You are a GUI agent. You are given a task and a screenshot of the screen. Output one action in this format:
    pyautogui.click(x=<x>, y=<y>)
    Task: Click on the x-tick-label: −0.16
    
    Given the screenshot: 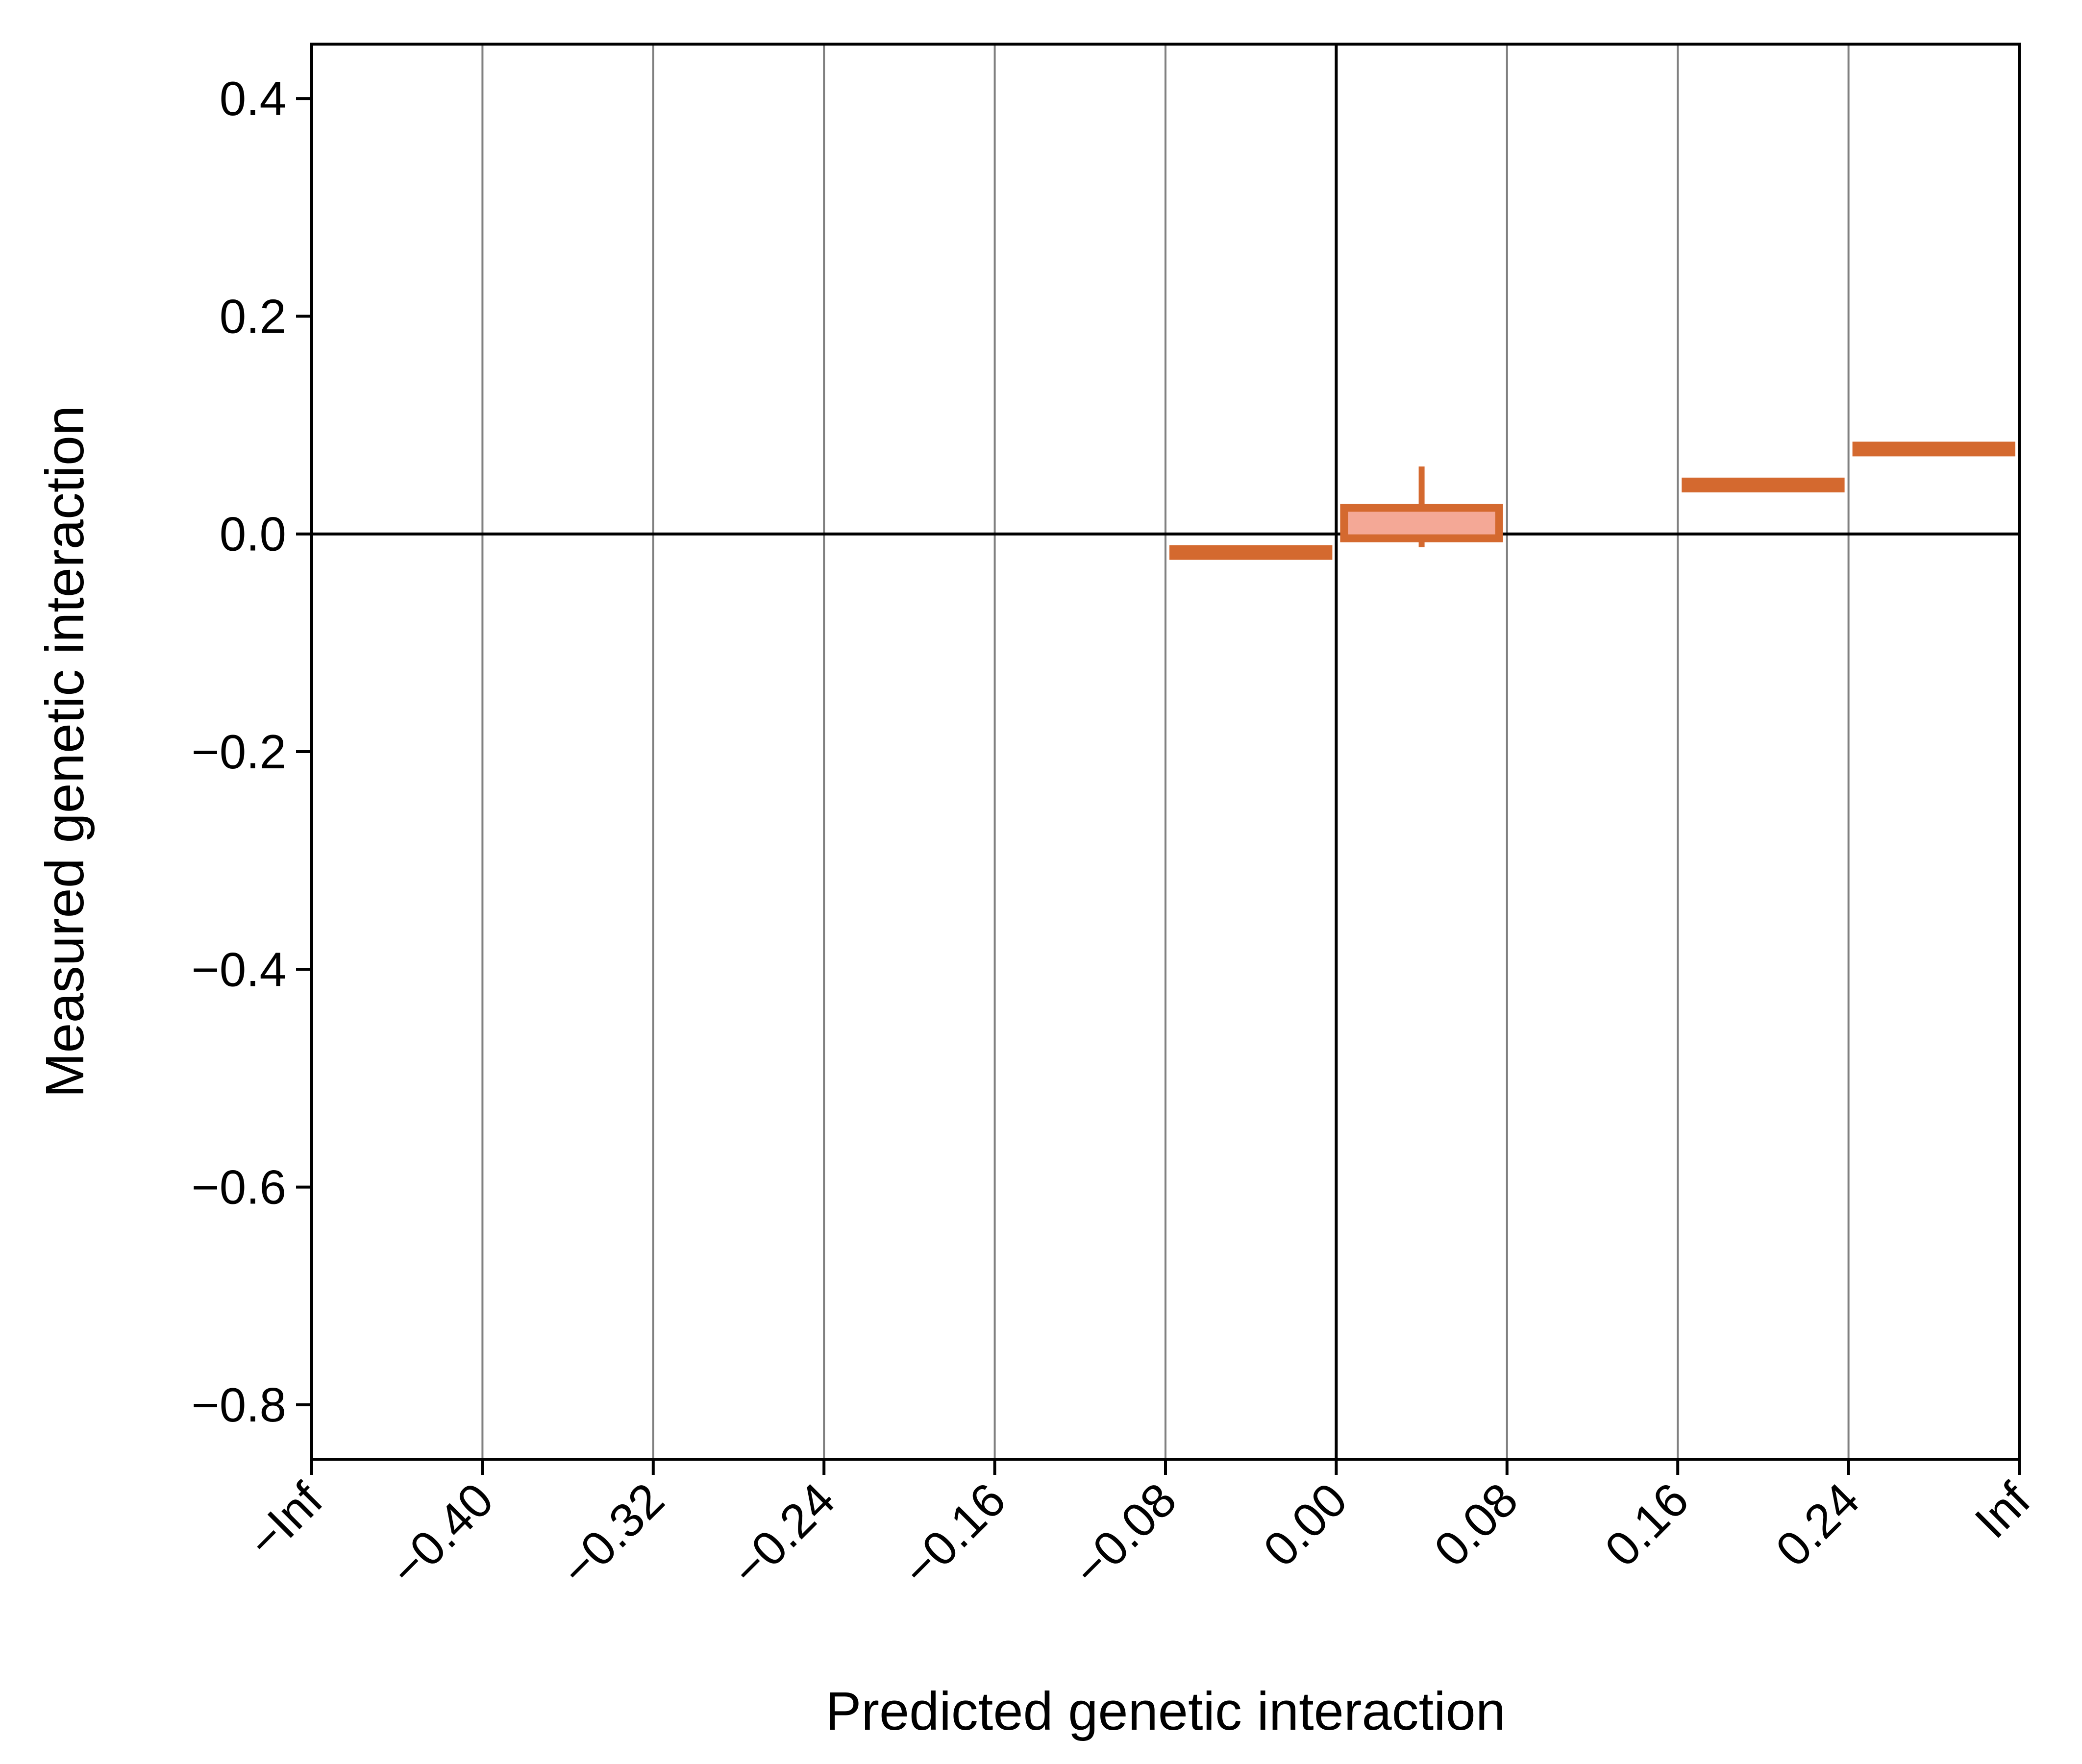 What is the action you would take?
    pyautogui.click(x=954, y=1534)
    